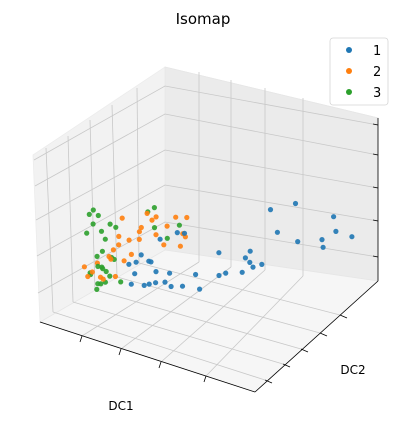 The width and height of the screenshot is (413, 427). What do you see at coordinates (147, 357) in the screenshot?
I see `x-axis-line` at bounding box center [147, 357].